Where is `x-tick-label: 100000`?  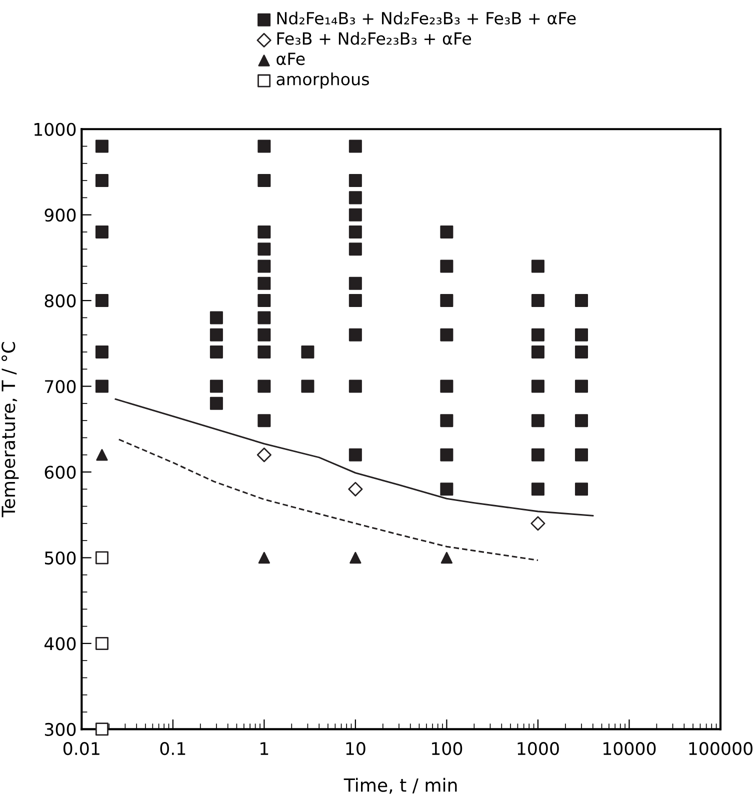
x-tick-label: 100000 is located at coordinates (720, 749).